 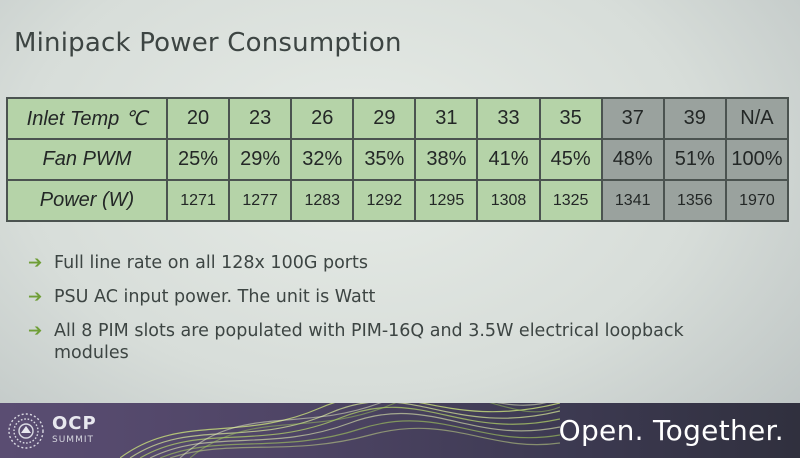 I want to click on table-cell: 29, so click(x=384, y=118).